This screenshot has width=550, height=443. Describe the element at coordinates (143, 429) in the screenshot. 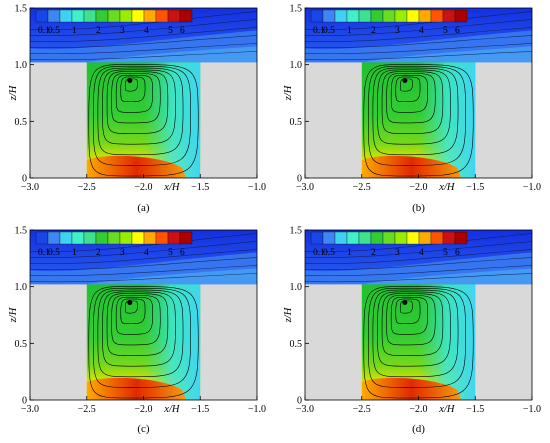

I see `panel-label: (c)` at that location.